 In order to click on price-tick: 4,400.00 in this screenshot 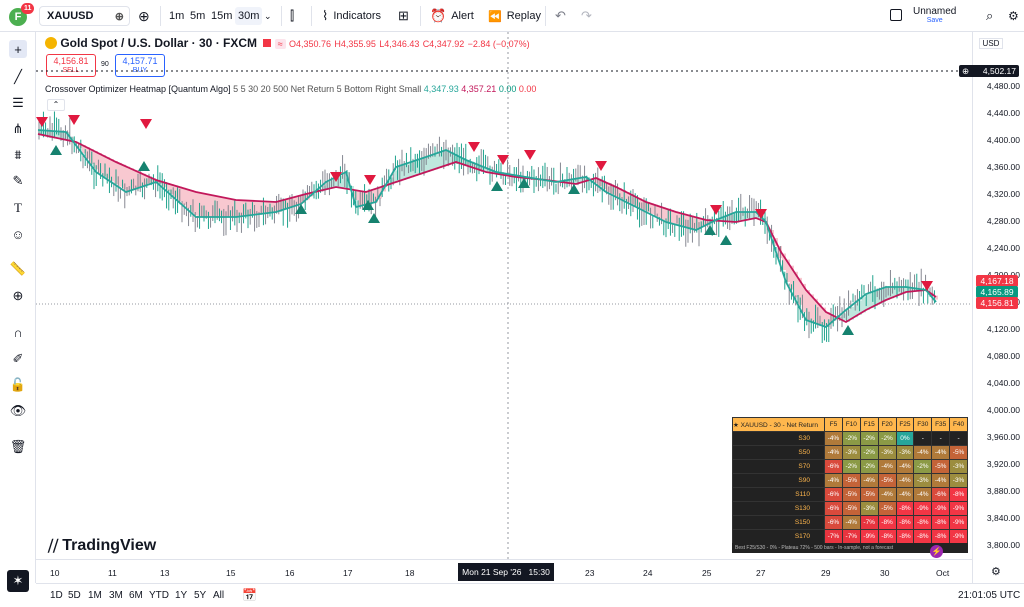, I will do `click(1003, 140)`.